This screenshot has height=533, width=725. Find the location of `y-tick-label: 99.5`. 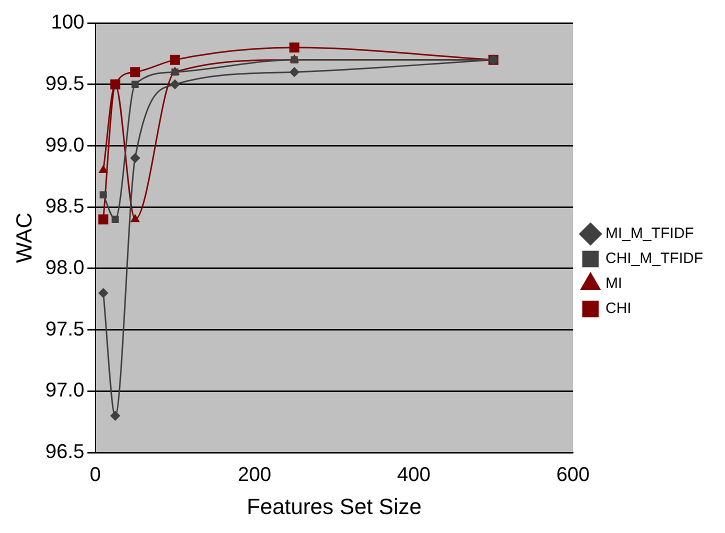

y-tick-label: 99.5 is located at coordinates (64, 83).